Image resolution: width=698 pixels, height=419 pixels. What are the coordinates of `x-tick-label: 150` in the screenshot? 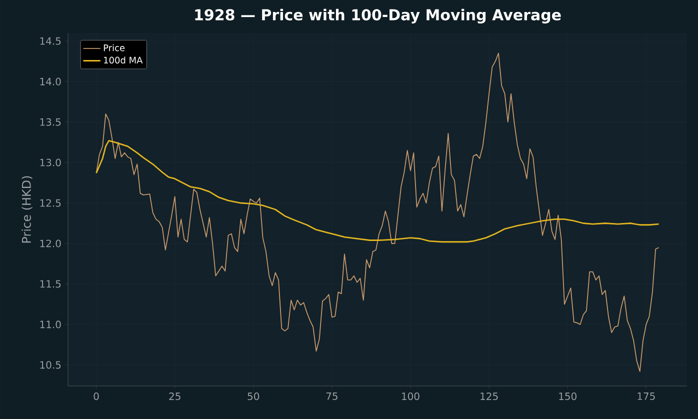 It's located at (567, 396).